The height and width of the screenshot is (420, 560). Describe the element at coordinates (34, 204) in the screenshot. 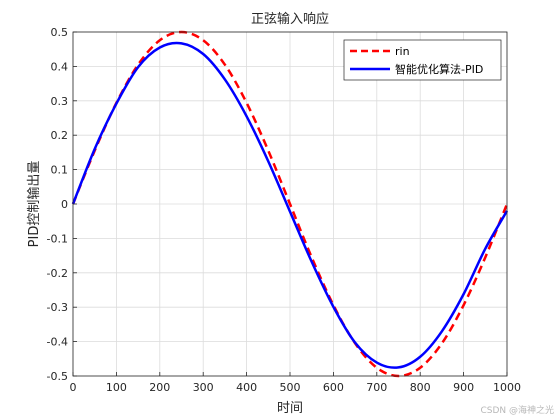

I see `y-axis-label: PID控制输出量` at that location.